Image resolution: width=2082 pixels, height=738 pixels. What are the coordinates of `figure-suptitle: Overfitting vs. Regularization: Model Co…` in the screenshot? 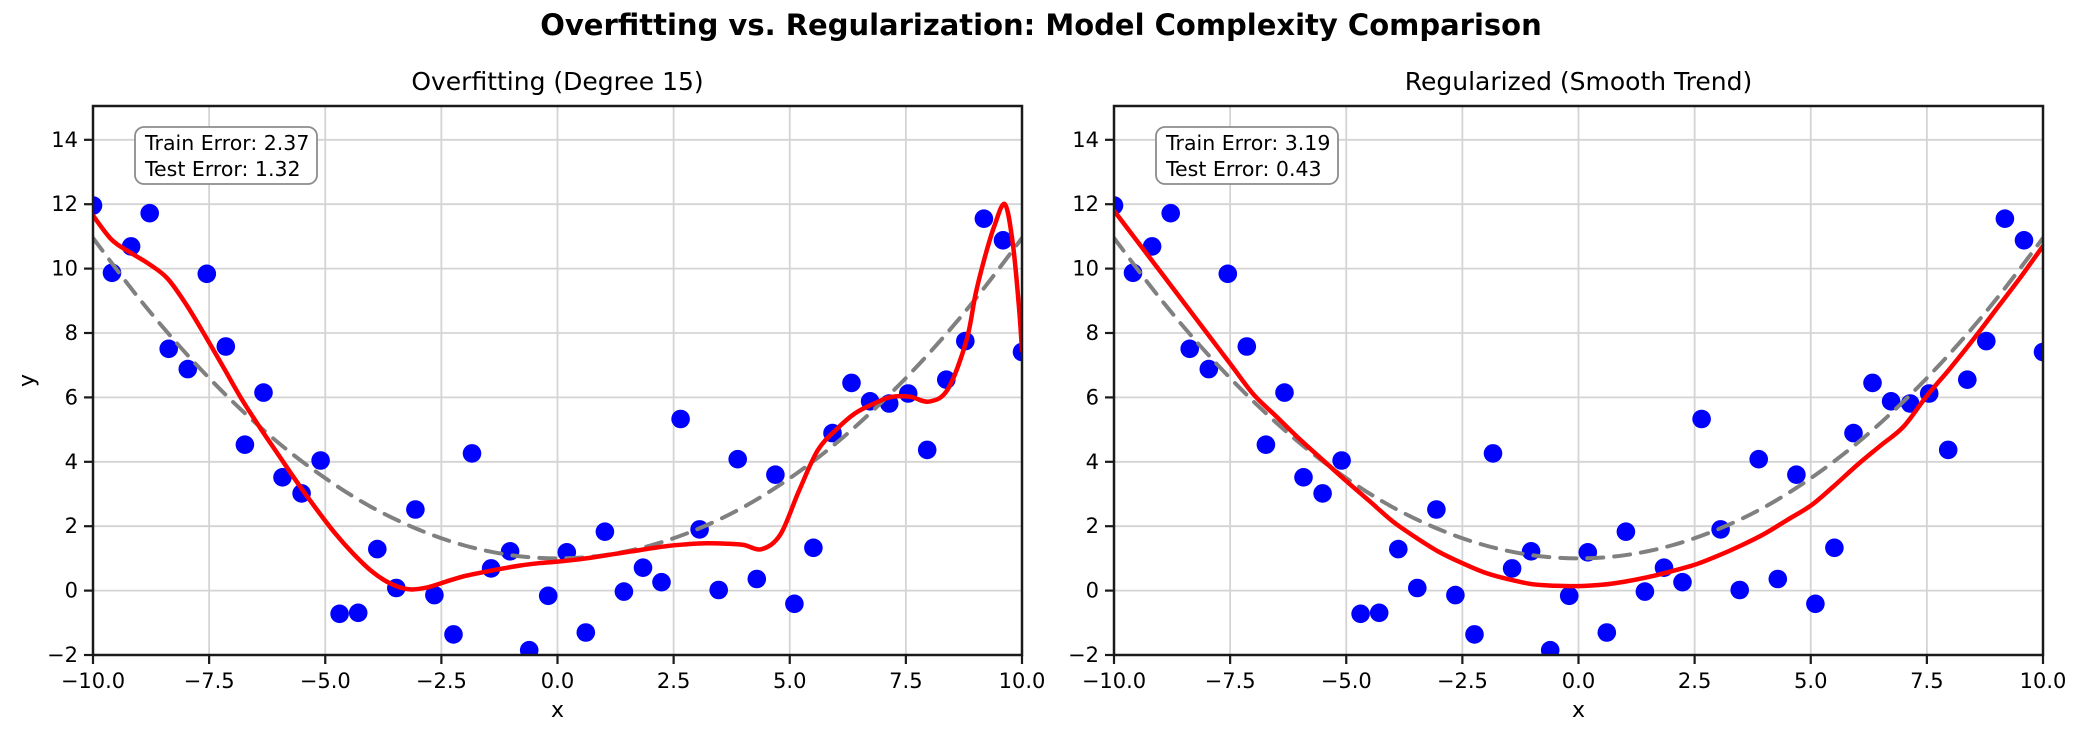 It's located at (1041, 25).